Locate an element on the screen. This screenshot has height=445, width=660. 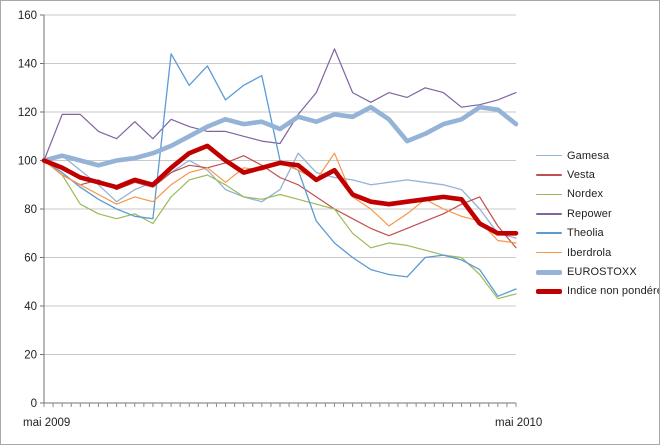
y-tick-label: 80 is located at coordinates (30, 210).